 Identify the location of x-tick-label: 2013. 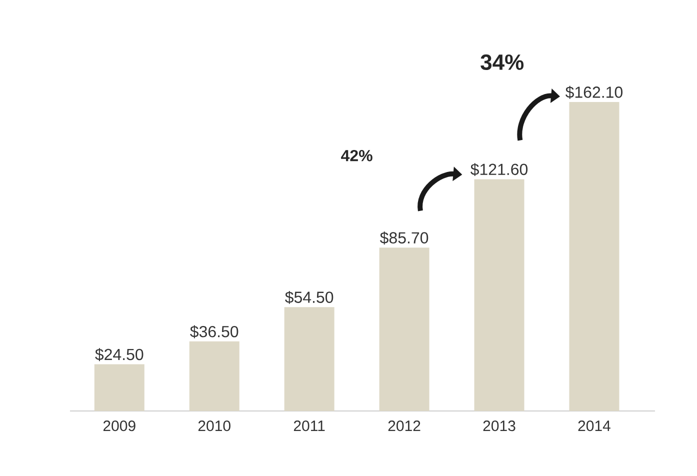
(499, 426).